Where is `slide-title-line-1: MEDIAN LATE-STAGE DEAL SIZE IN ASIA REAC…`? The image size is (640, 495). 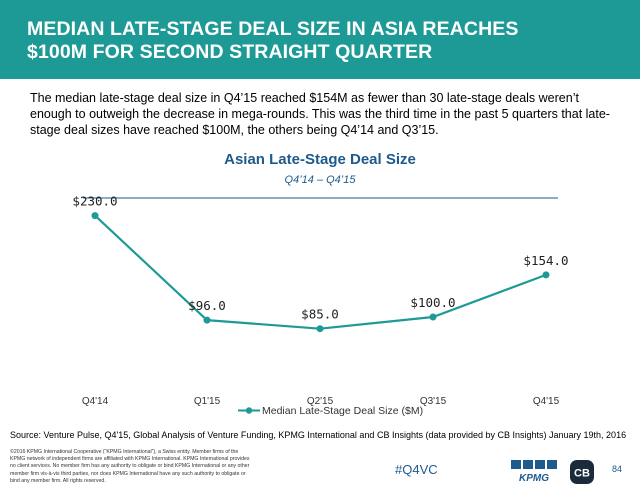 slide-title-line-1: MEDIAN LATE-STAGE DEAL SIZE IN ASIA REAC… is located at coordinates (273, 29).